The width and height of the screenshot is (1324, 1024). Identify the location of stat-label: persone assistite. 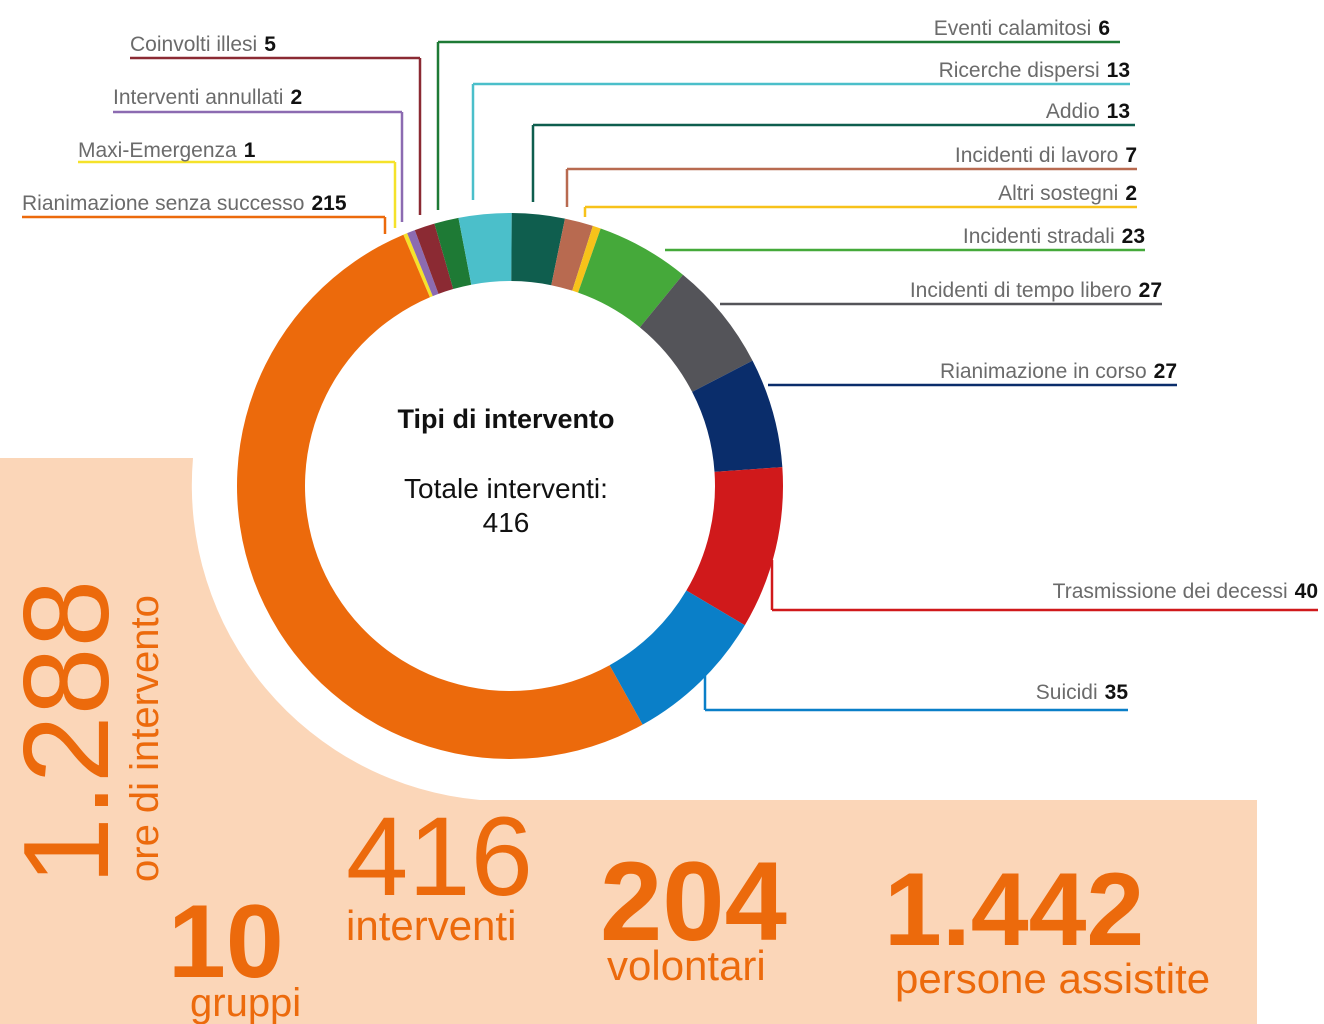
(1052, 978).